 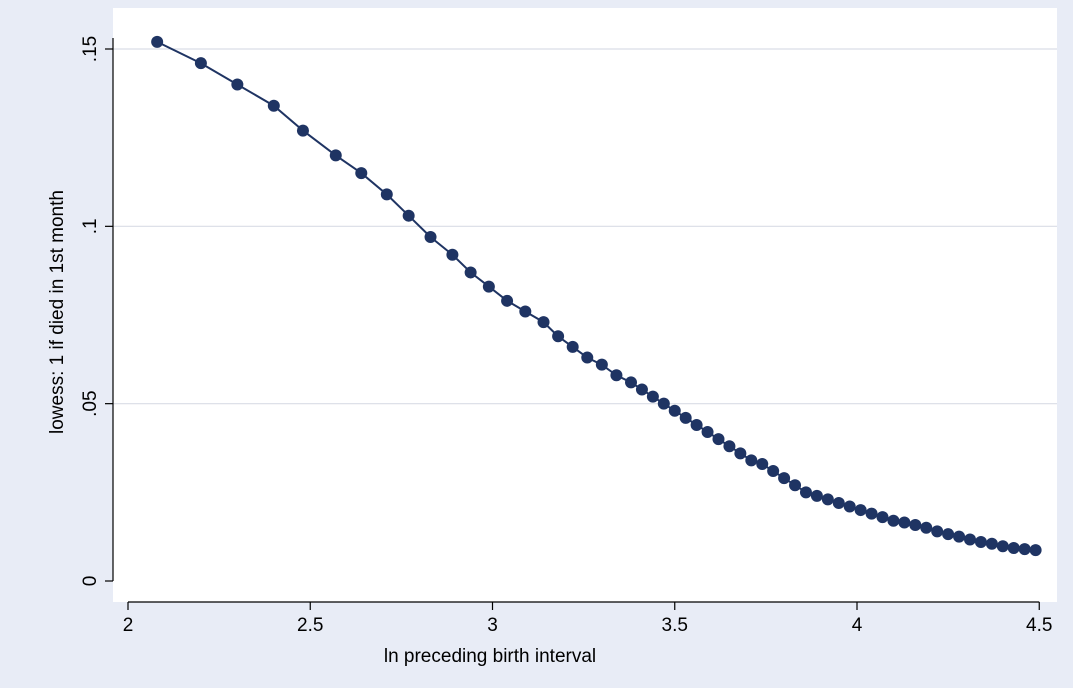 What do you see at coordinates (492, 625) in the screenshot?
I see `x-tick-label: 3` at bounding box center [492, 625].